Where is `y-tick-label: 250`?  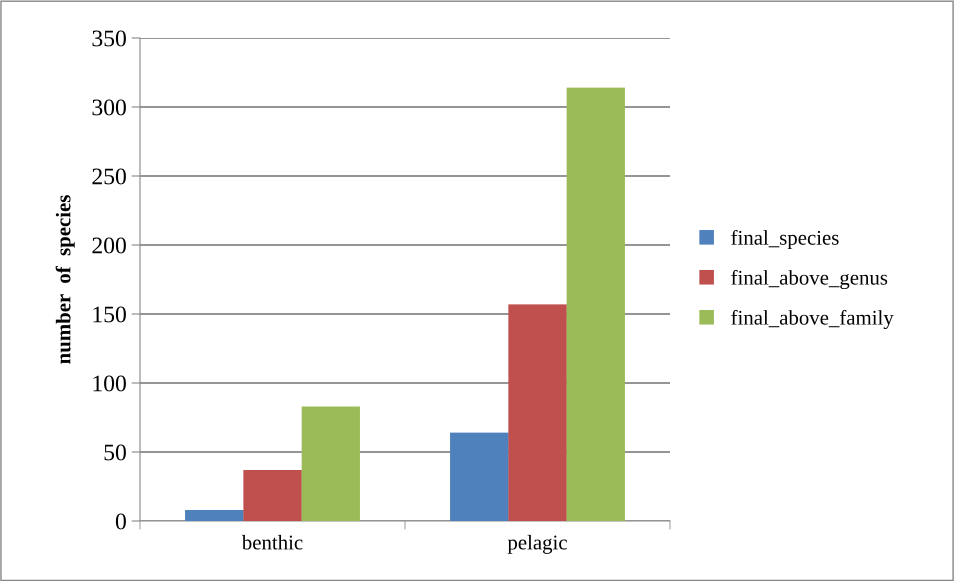 y-tick-label: 250 is located at coordinates (109, 176).